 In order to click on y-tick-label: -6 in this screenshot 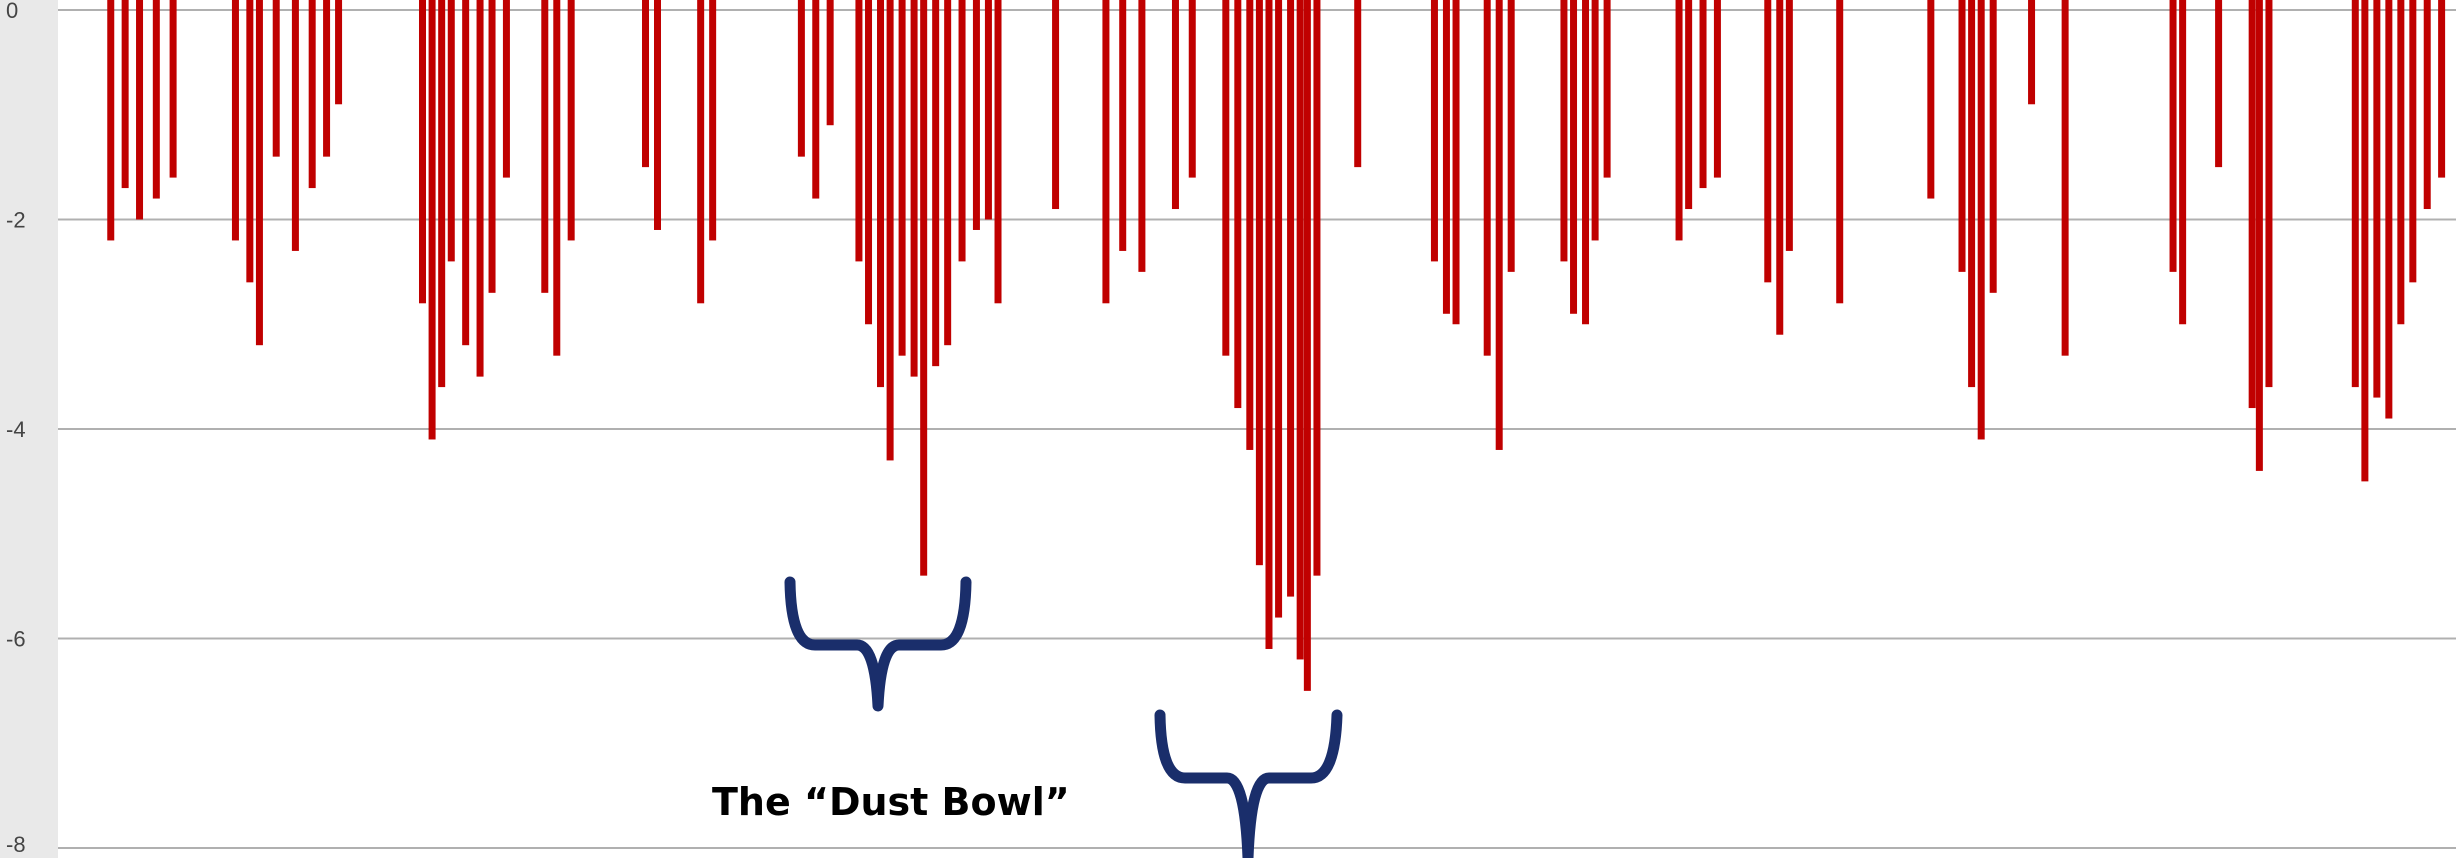, I will do `click(16, 639)`.